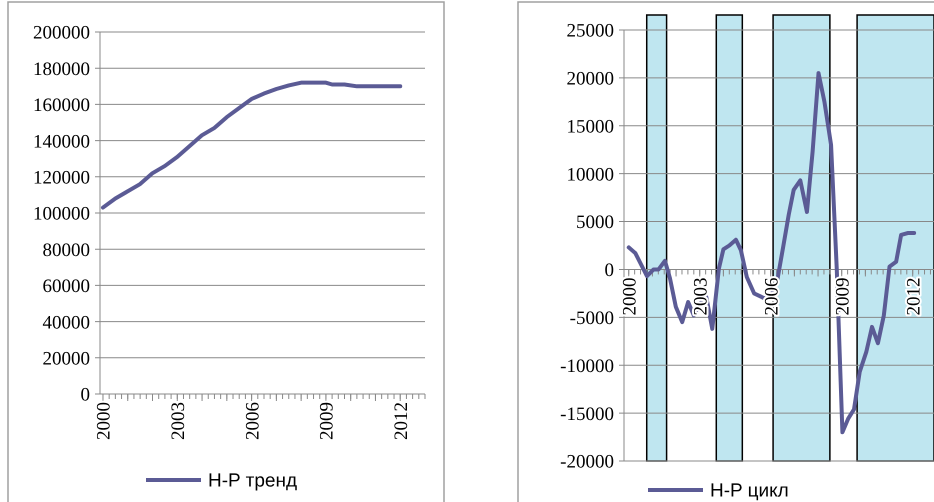 Image resolution: width=934 pixels, height=502 pixels. Describe the element at coordinates (587, 414) in the screenshot. I see `y-tick-label: -15000` at that location.